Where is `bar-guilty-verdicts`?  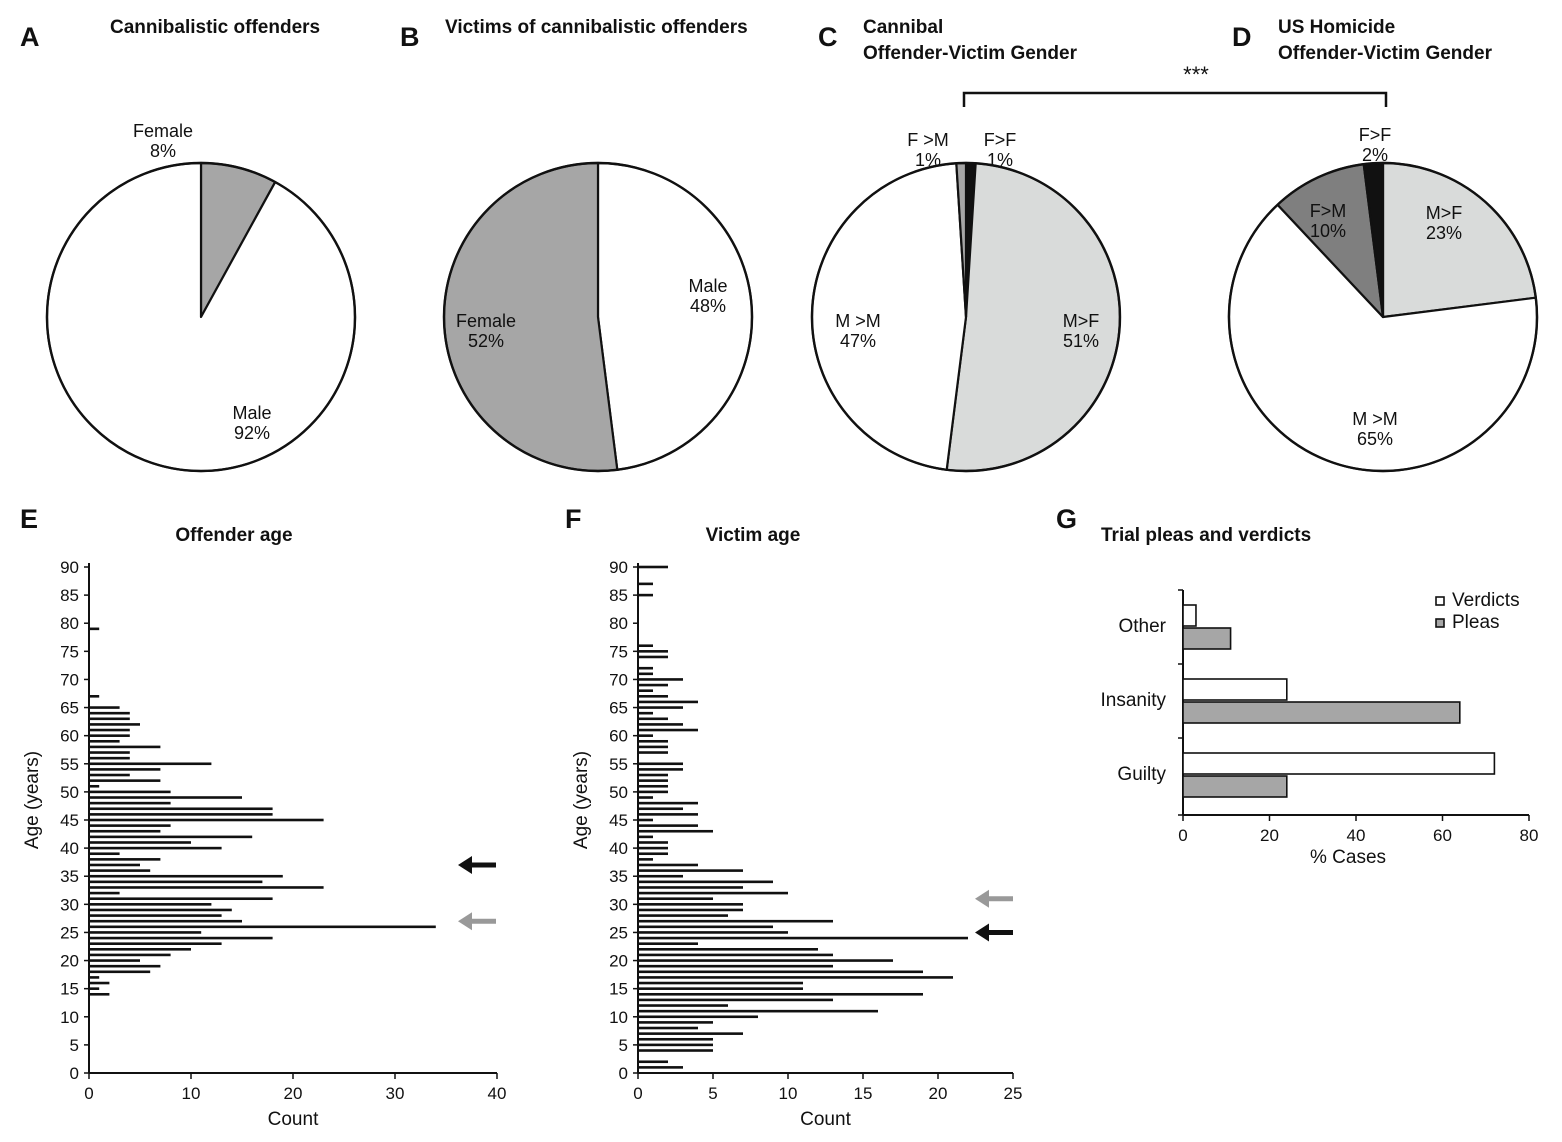
bar-guilty-verdicts is located at coordinates (1339, 763).